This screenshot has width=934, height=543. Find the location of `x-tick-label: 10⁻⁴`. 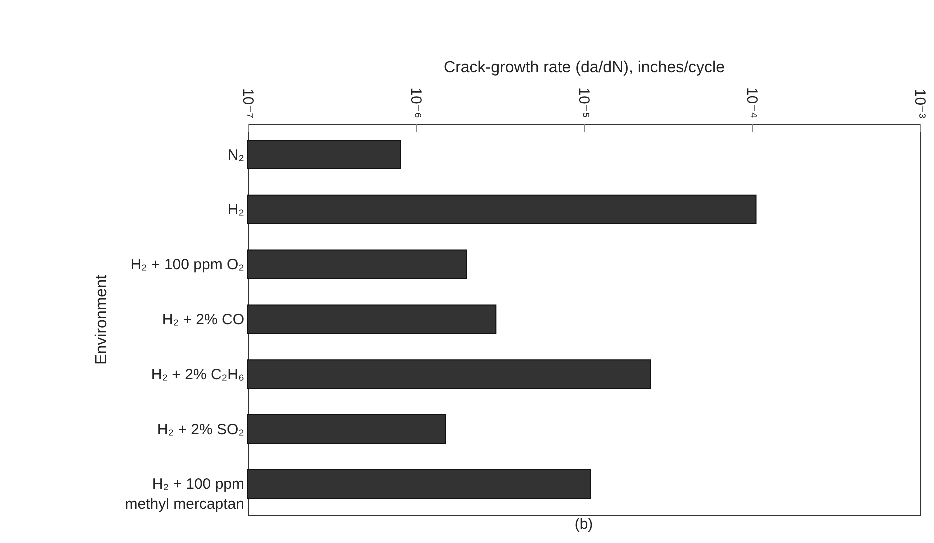

x-tick-label: 10⁻⁴ is located at coordinates (752, 102).